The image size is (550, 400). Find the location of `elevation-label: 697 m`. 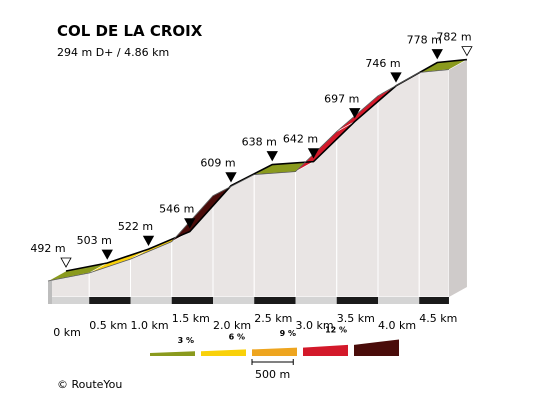

elevation-label: 697 m is located at coordinates (341, 99).